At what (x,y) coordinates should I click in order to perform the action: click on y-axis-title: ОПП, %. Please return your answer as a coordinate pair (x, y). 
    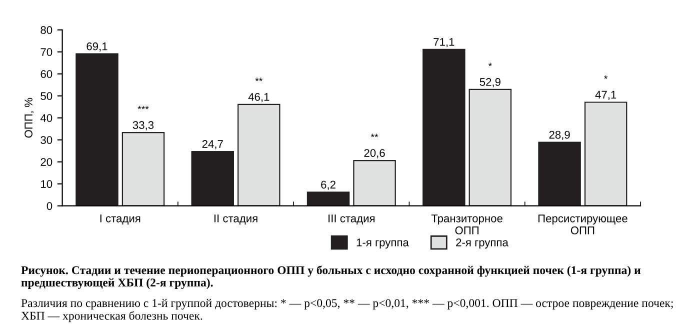
    Looking at the image, I should click on (29, 118).